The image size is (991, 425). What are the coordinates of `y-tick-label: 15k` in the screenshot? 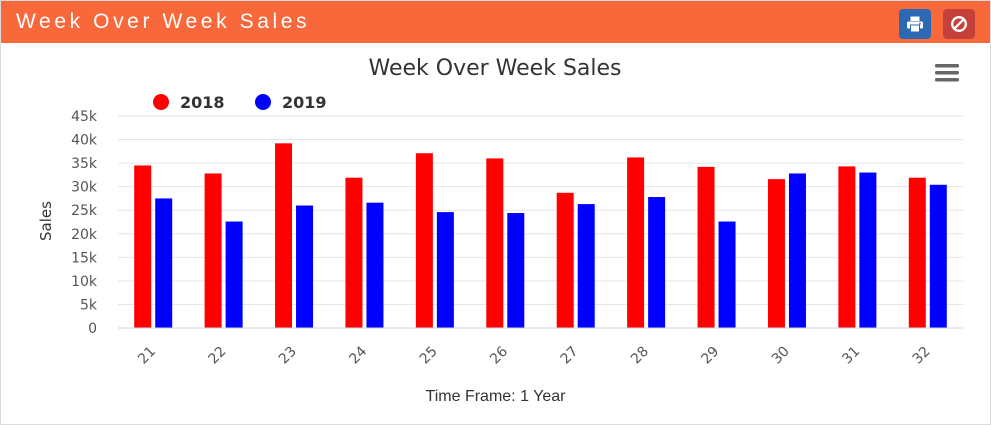 It's located at (84, 258).